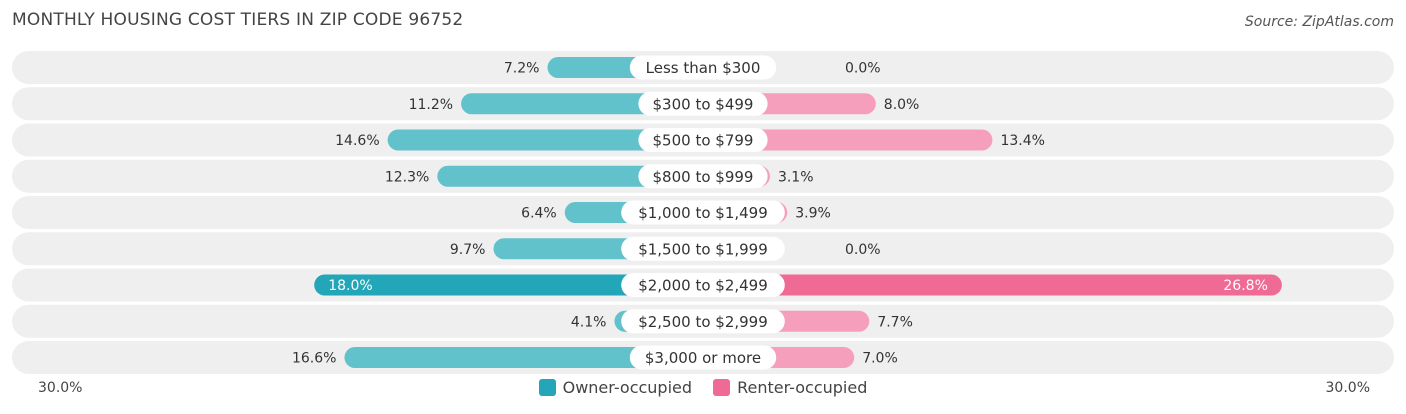 This screenshot has width=1406, height=414. Describe the element at coordinates (407, 177) in the screenshot. I see `owner-value-label: 12.3%` at that location.